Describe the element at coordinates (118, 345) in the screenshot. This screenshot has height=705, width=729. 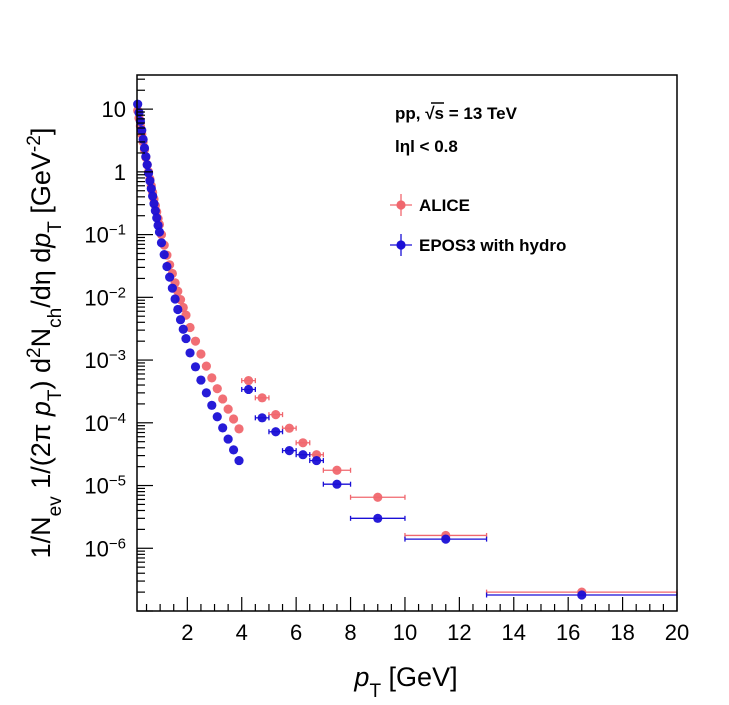
I see `y-axis: 10 1 10⁻¹ 10⁻² 10⁻³ 10⁻⁴ 10⁻⁵ 10⁻⁶` at that location.